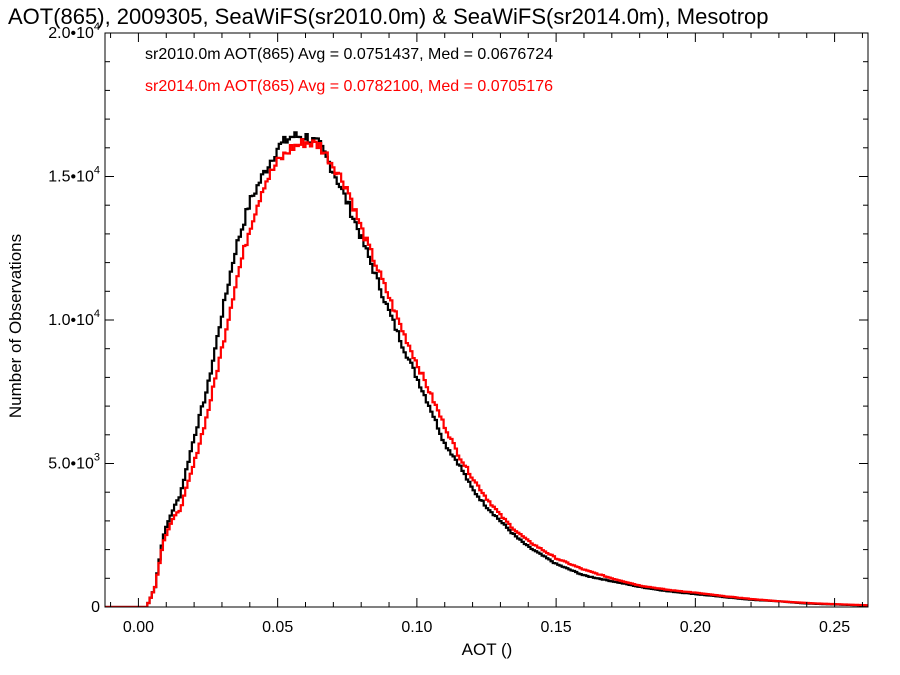 The image size is (900, 675). I want to click on x-tick-label: 0.20, so click(695, 627).